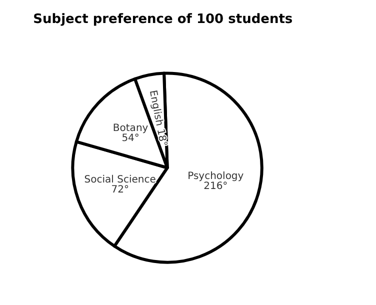  What do you see at coordinates (131, 138) in the screenshot?
I see `data-label: 54°` at bounding box center [131, 138].